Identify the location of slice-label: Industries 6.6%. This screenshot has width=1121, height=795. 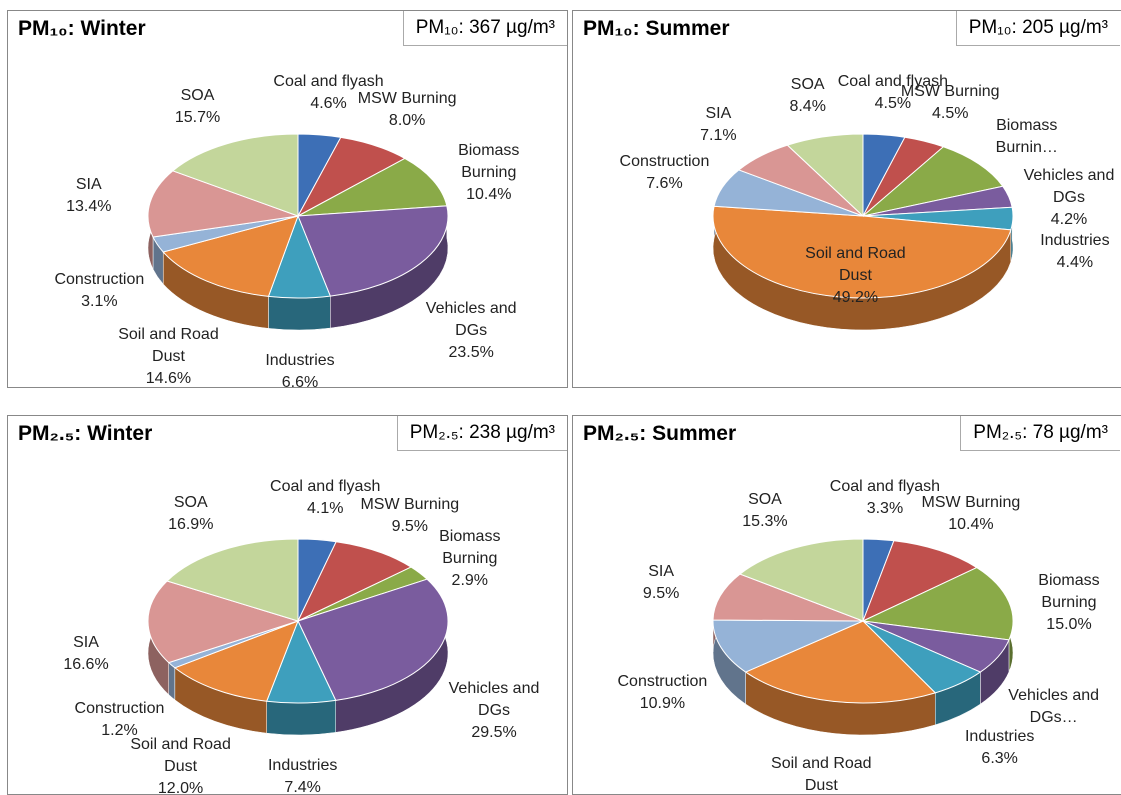
(300, 369).